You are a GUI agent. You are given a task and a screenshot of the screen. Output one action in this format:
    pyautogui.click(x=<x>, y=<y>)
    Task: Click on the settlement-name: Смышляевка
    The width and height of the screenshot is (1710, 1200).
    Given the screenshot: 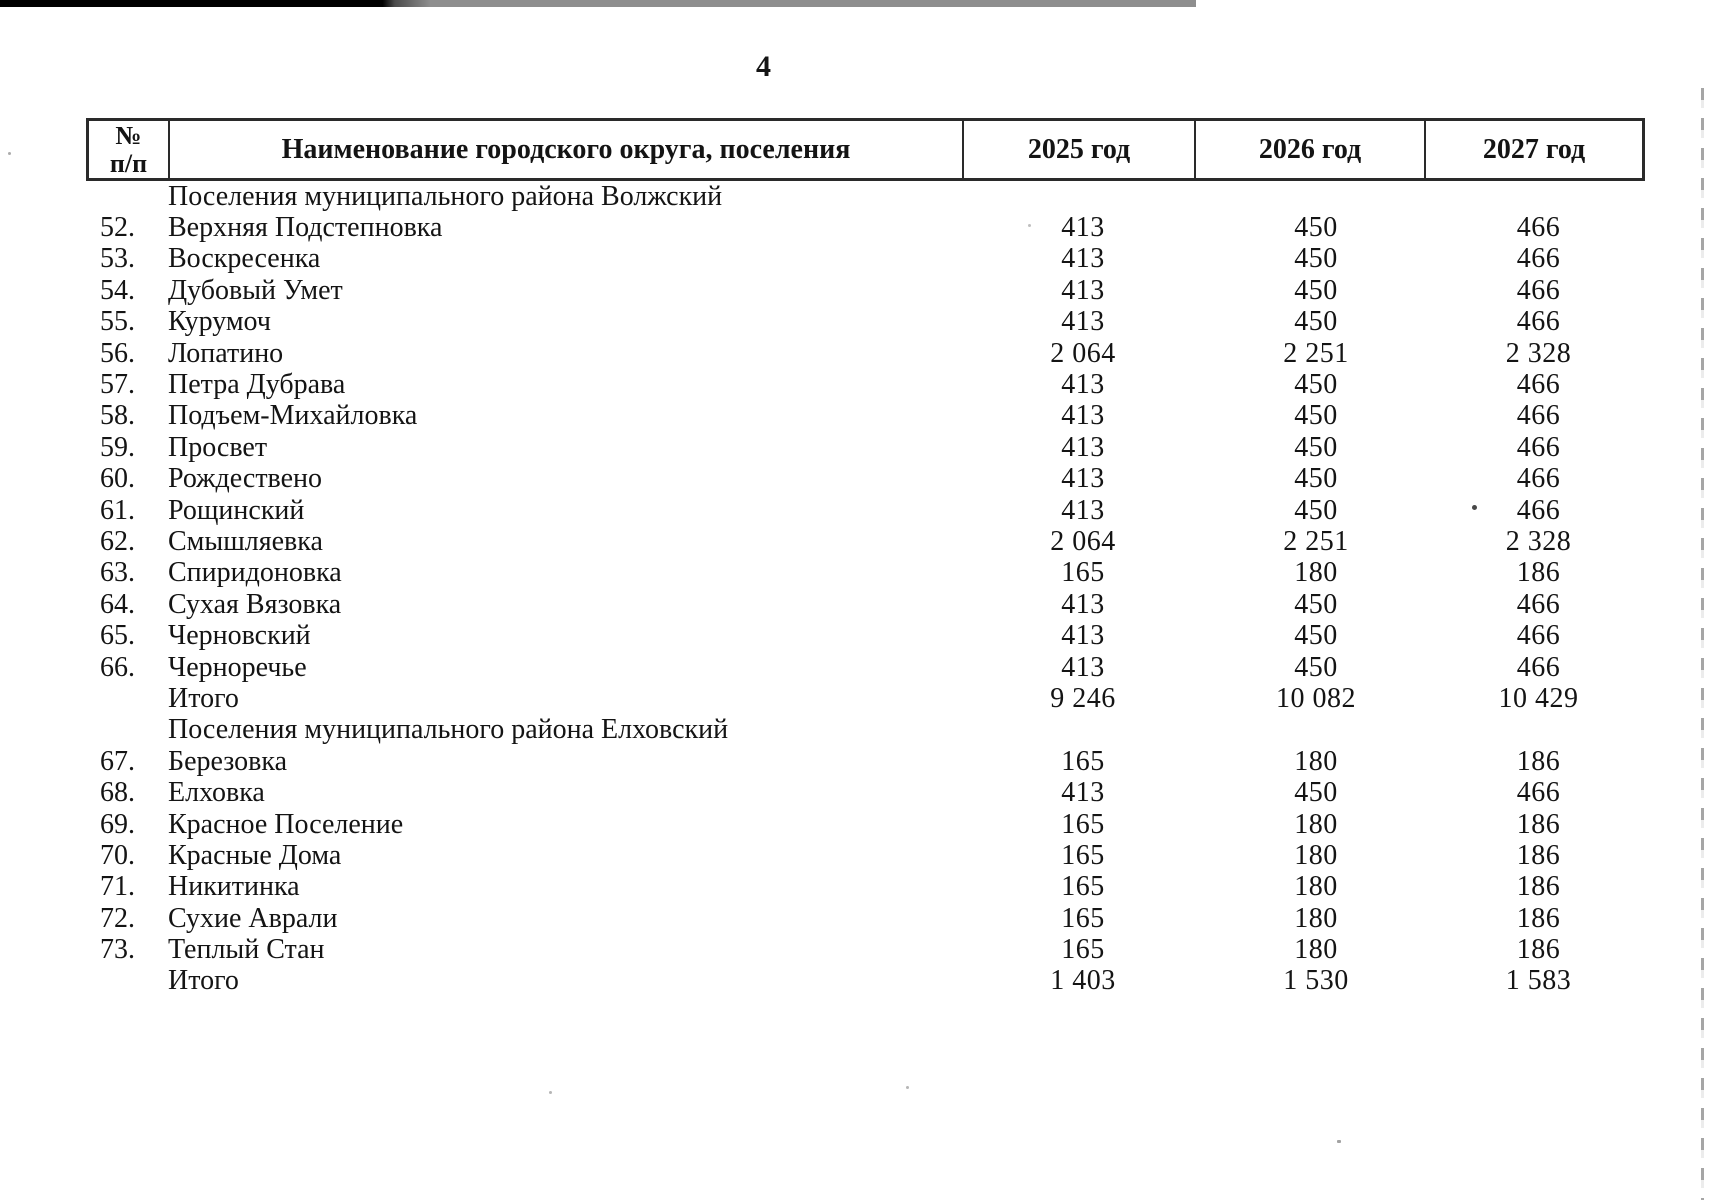 What is the action you would take?
    pyautogui.click(x=245, y=541)
    